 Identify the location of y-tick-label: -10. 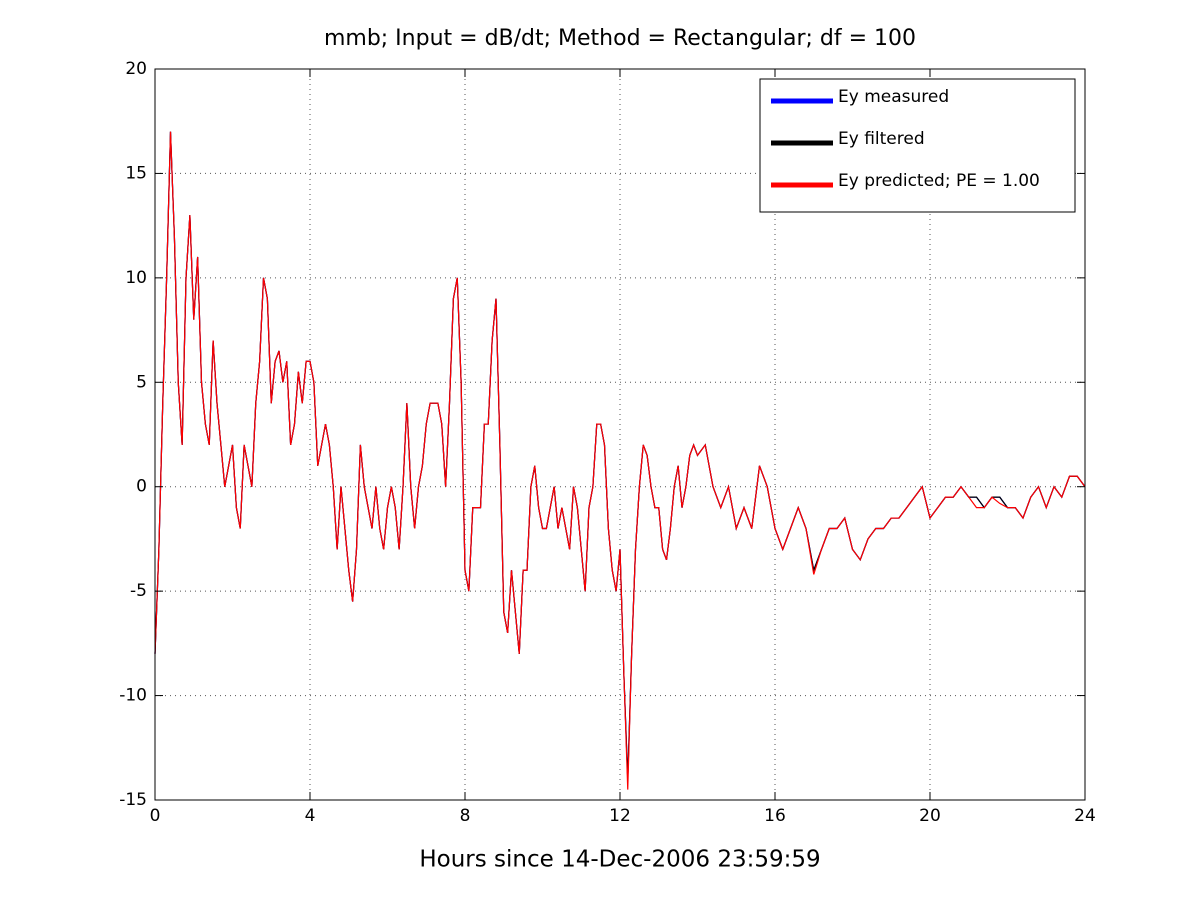
(133, 696).